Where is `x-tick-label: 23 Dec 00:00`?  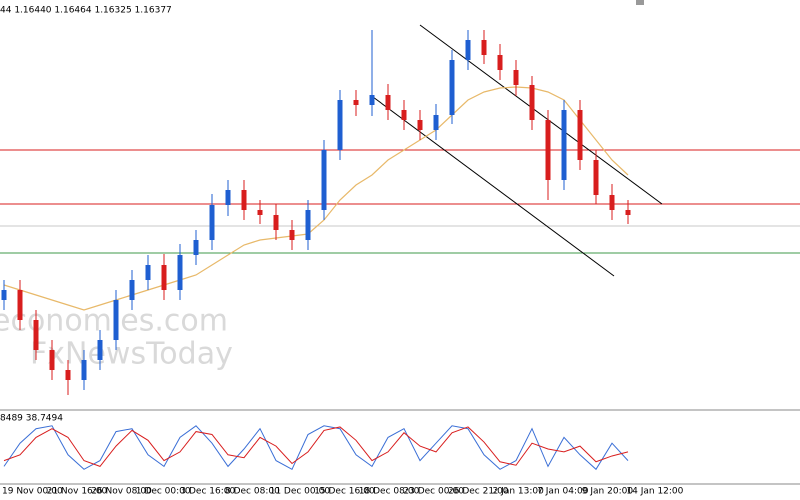
x-tick-label: 23 Dec 00:00 is located at coordinates (433, 492).